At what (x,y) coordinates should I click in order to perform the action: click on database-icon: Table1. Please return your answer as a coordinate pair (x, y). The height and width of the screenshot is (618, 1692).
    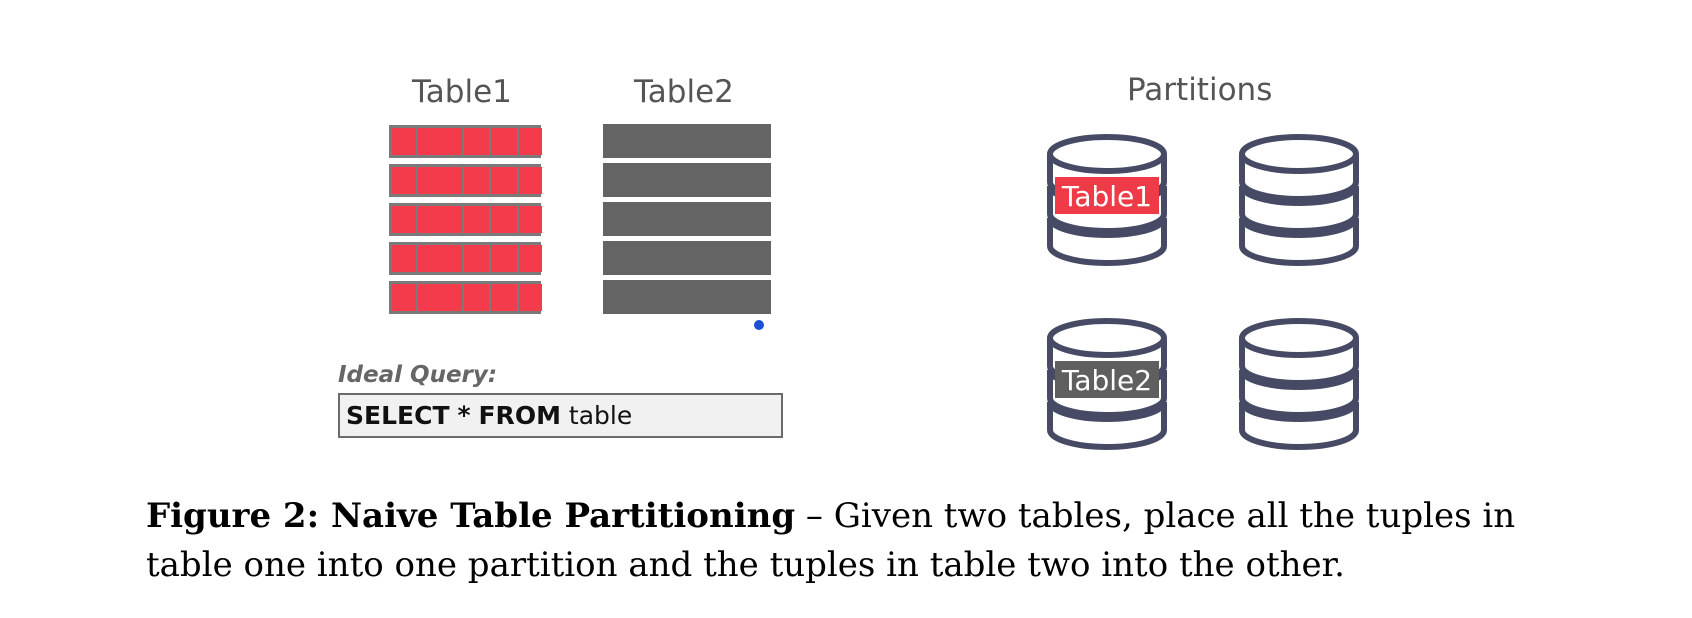
    Looking at the image, I should click on (1107, 200).